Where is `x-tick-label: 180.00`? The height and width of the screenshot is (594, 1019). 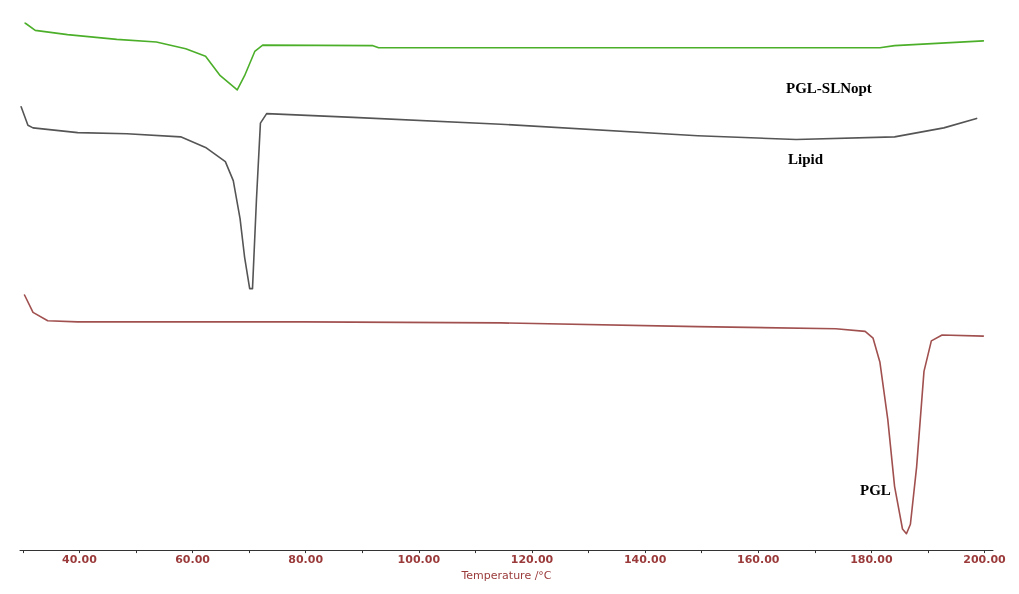 x-tick-label: 180.00 is located at coordinates (871, 560).